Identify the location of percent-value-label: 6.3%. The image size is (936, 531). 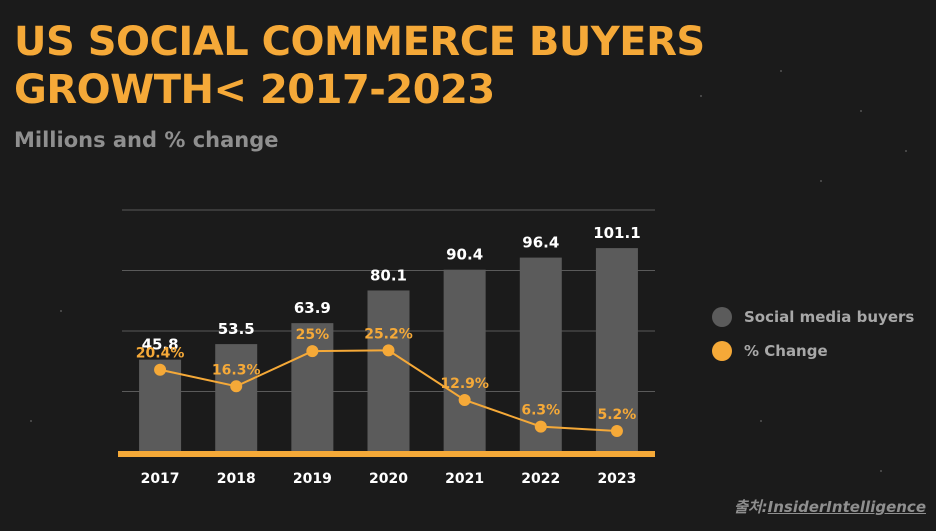
(540, 411).